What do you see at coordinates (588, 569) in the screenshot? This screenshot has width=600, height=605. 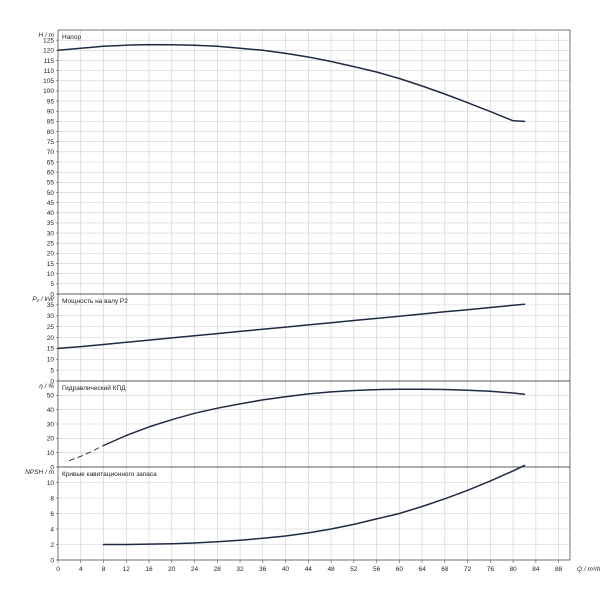 I see `x-axis-label: Q / m³/h` at bounding box center [588, 569].